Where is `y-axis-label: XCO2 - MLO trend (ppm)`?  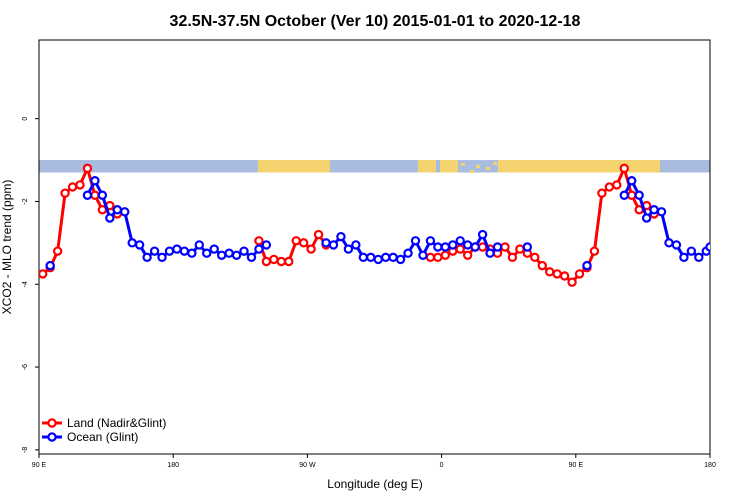
y-axis-label: XCO2 - MLO trend (ppm) is located at coordinates (7, 247).